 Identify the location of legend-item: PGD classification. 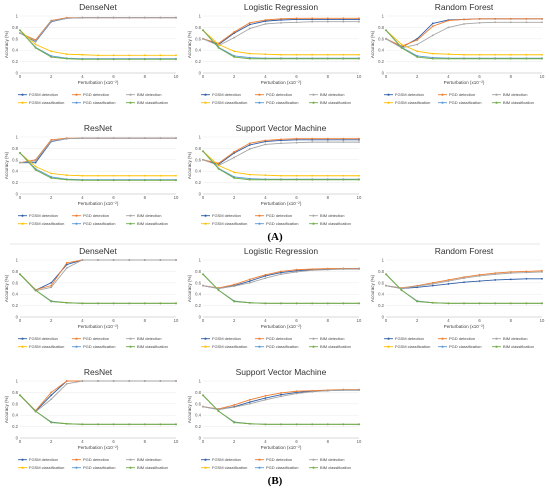
(93, 467).